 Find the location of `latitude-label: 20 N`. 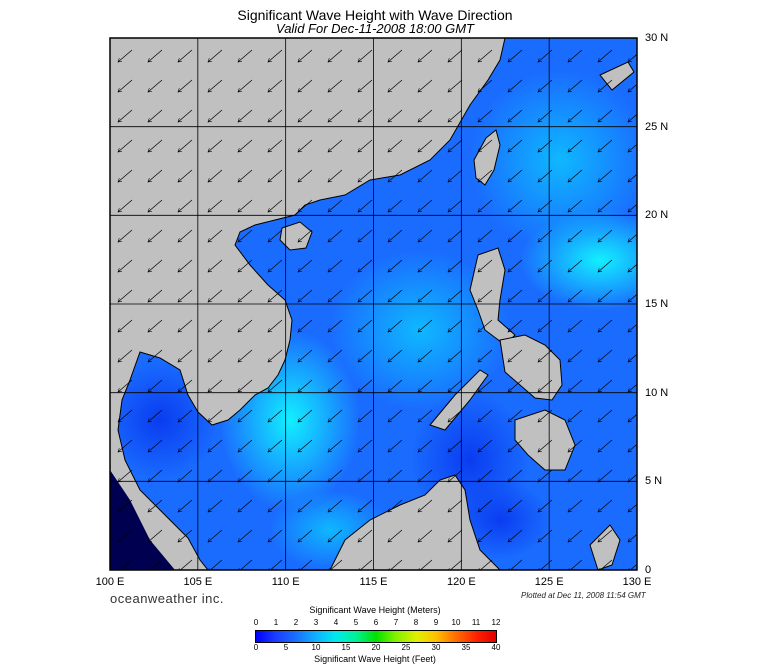

latitude-label: 20 N is located at coordinates (657, 215).